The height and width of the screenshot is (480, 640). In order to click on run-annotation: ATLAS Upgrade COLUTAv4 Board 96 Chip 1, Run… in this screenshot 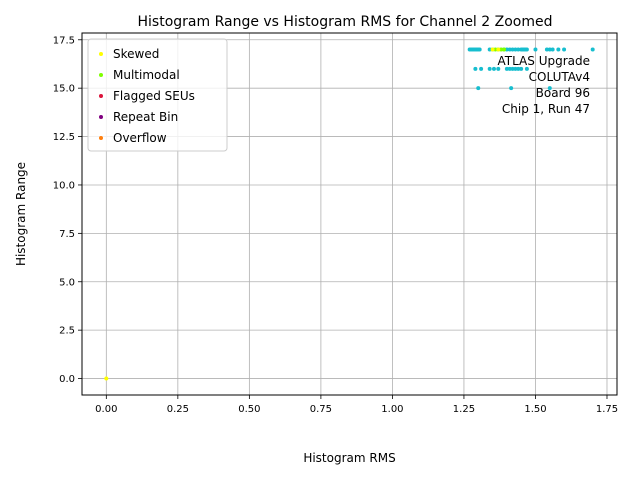, I will do `click(543, 85)`.